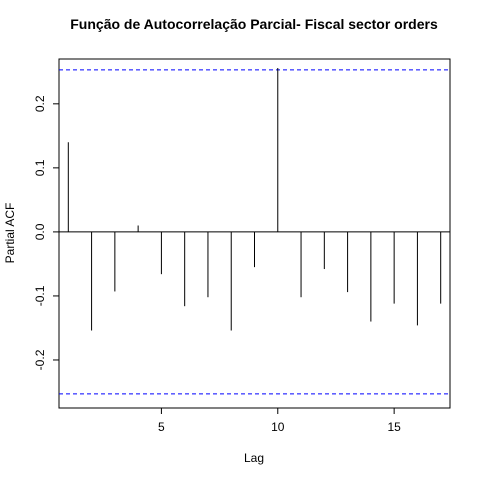  I want to click on y-axis: -0.2 -0.1 0.0 0.1 0.2, so click(46, 232).